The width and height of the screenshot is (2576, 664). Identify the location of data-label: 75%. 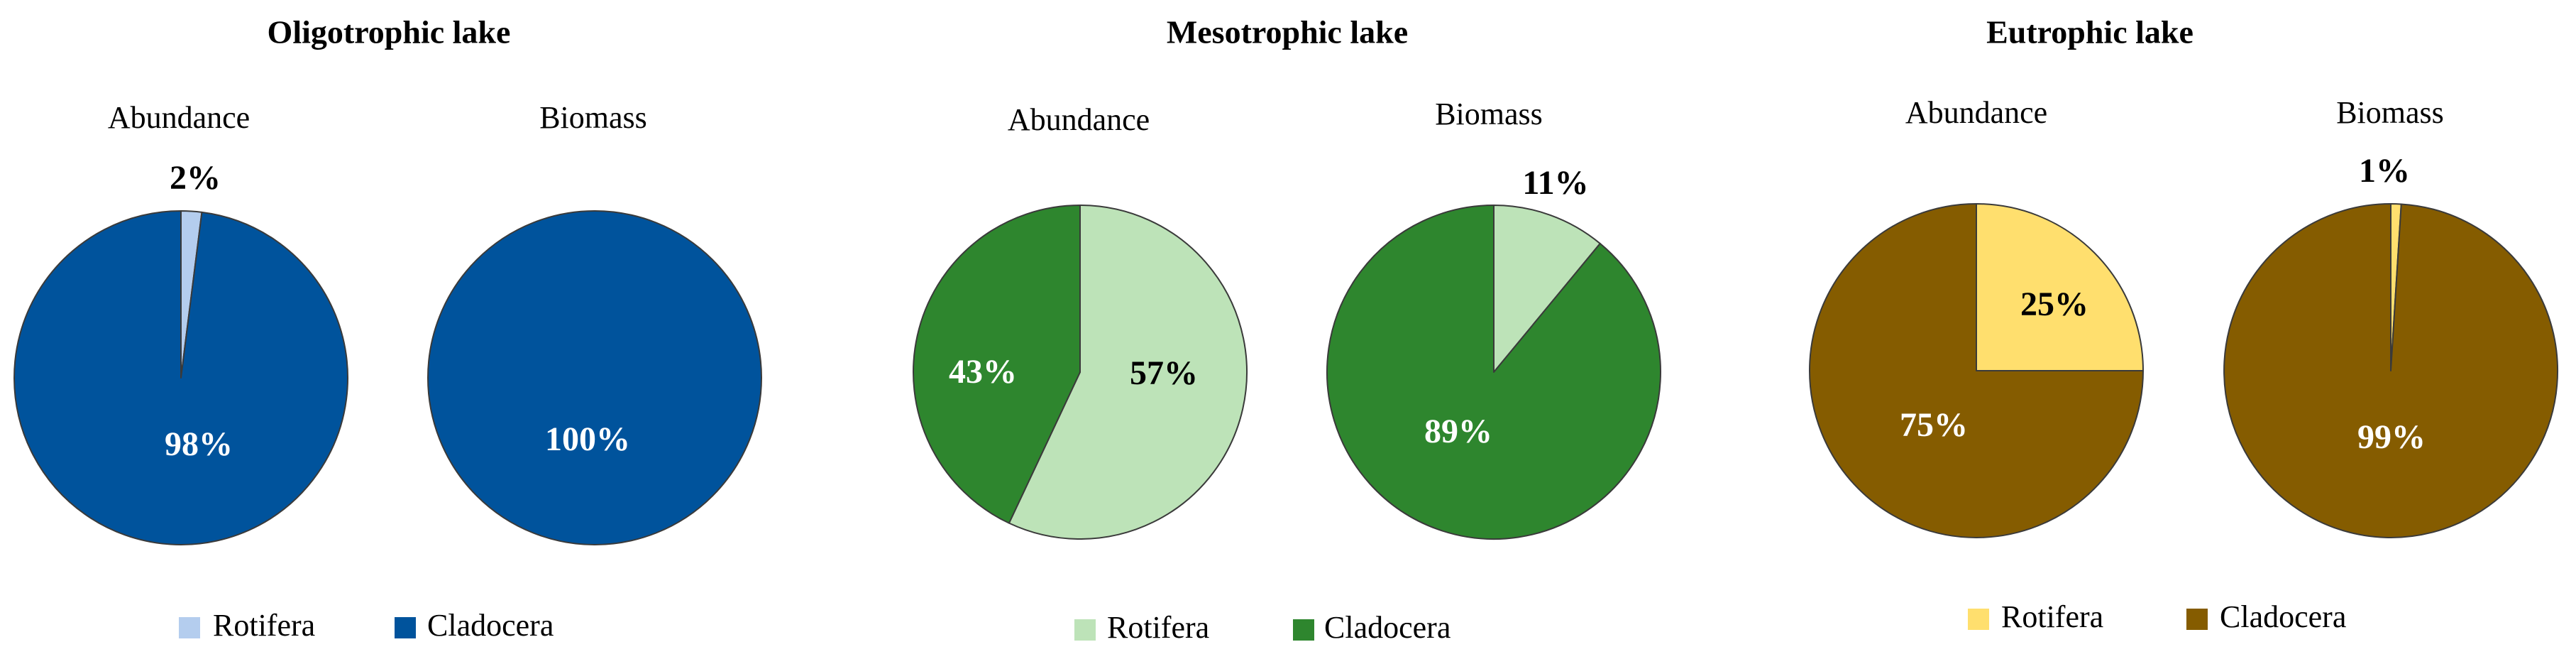
(1934, 425).